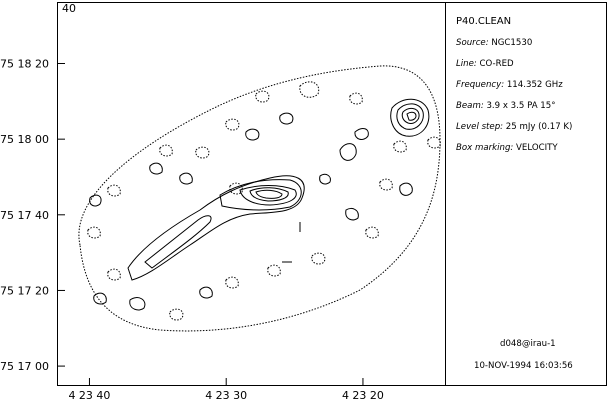 This screenshot has width=607, height=402. Describe the element at coordinates (468, 64) in the screenshot. I see `info-key: Line:` at that location.